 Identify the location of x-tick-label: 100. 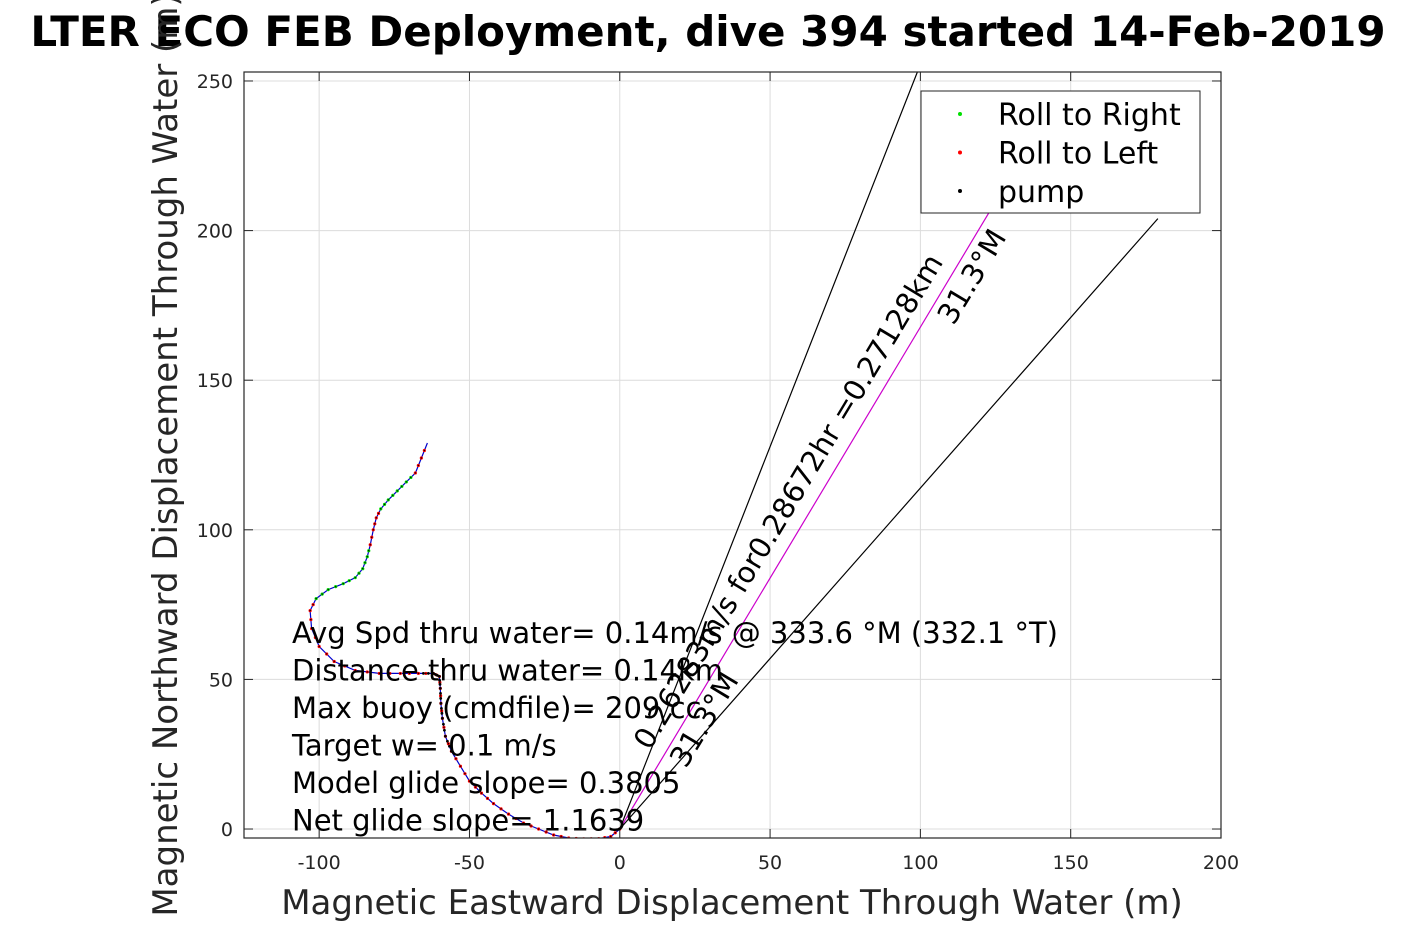
(920, 863).